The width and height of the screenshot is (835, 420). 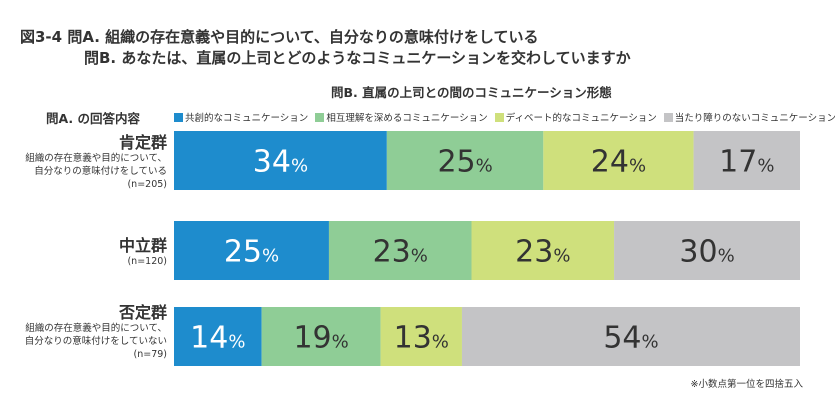 I want to click on bar-value-label: 54%, so click(x=630, y=338).